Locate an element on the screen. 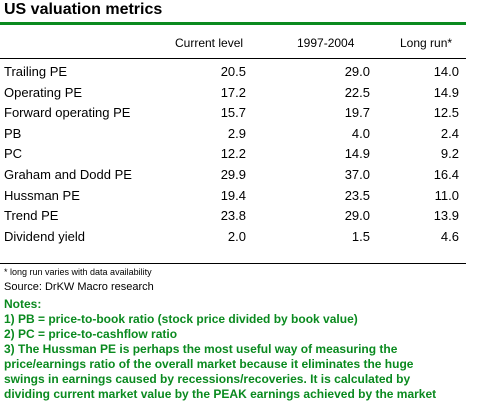 Image resolution: width=487 pixels, height=415 pixels. table-row: PC 12.2 14.9 9.2 is located at coordinates (233, 156).